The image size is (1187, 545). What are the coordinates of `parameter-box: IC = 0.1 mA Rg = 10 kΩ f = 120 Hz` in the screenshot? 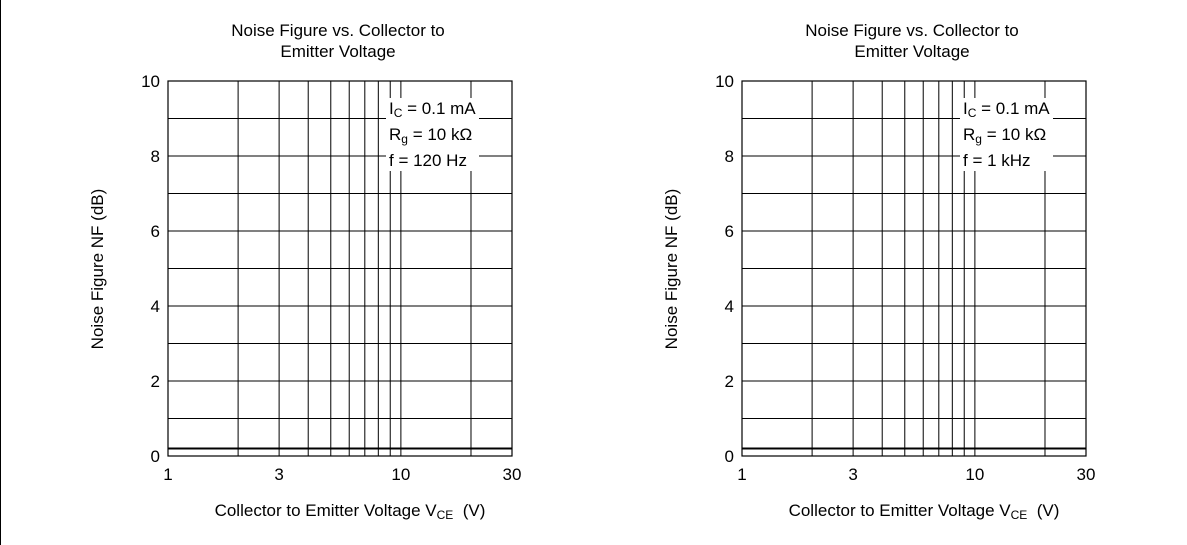 It's located at (432, 134).